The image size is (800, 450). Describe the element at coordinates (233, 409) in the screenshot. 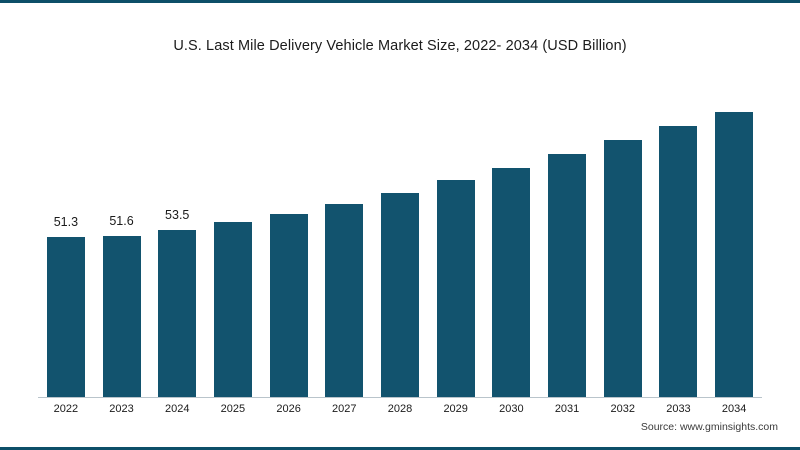

I see `x-axis-tick-label: 2025` at that location.